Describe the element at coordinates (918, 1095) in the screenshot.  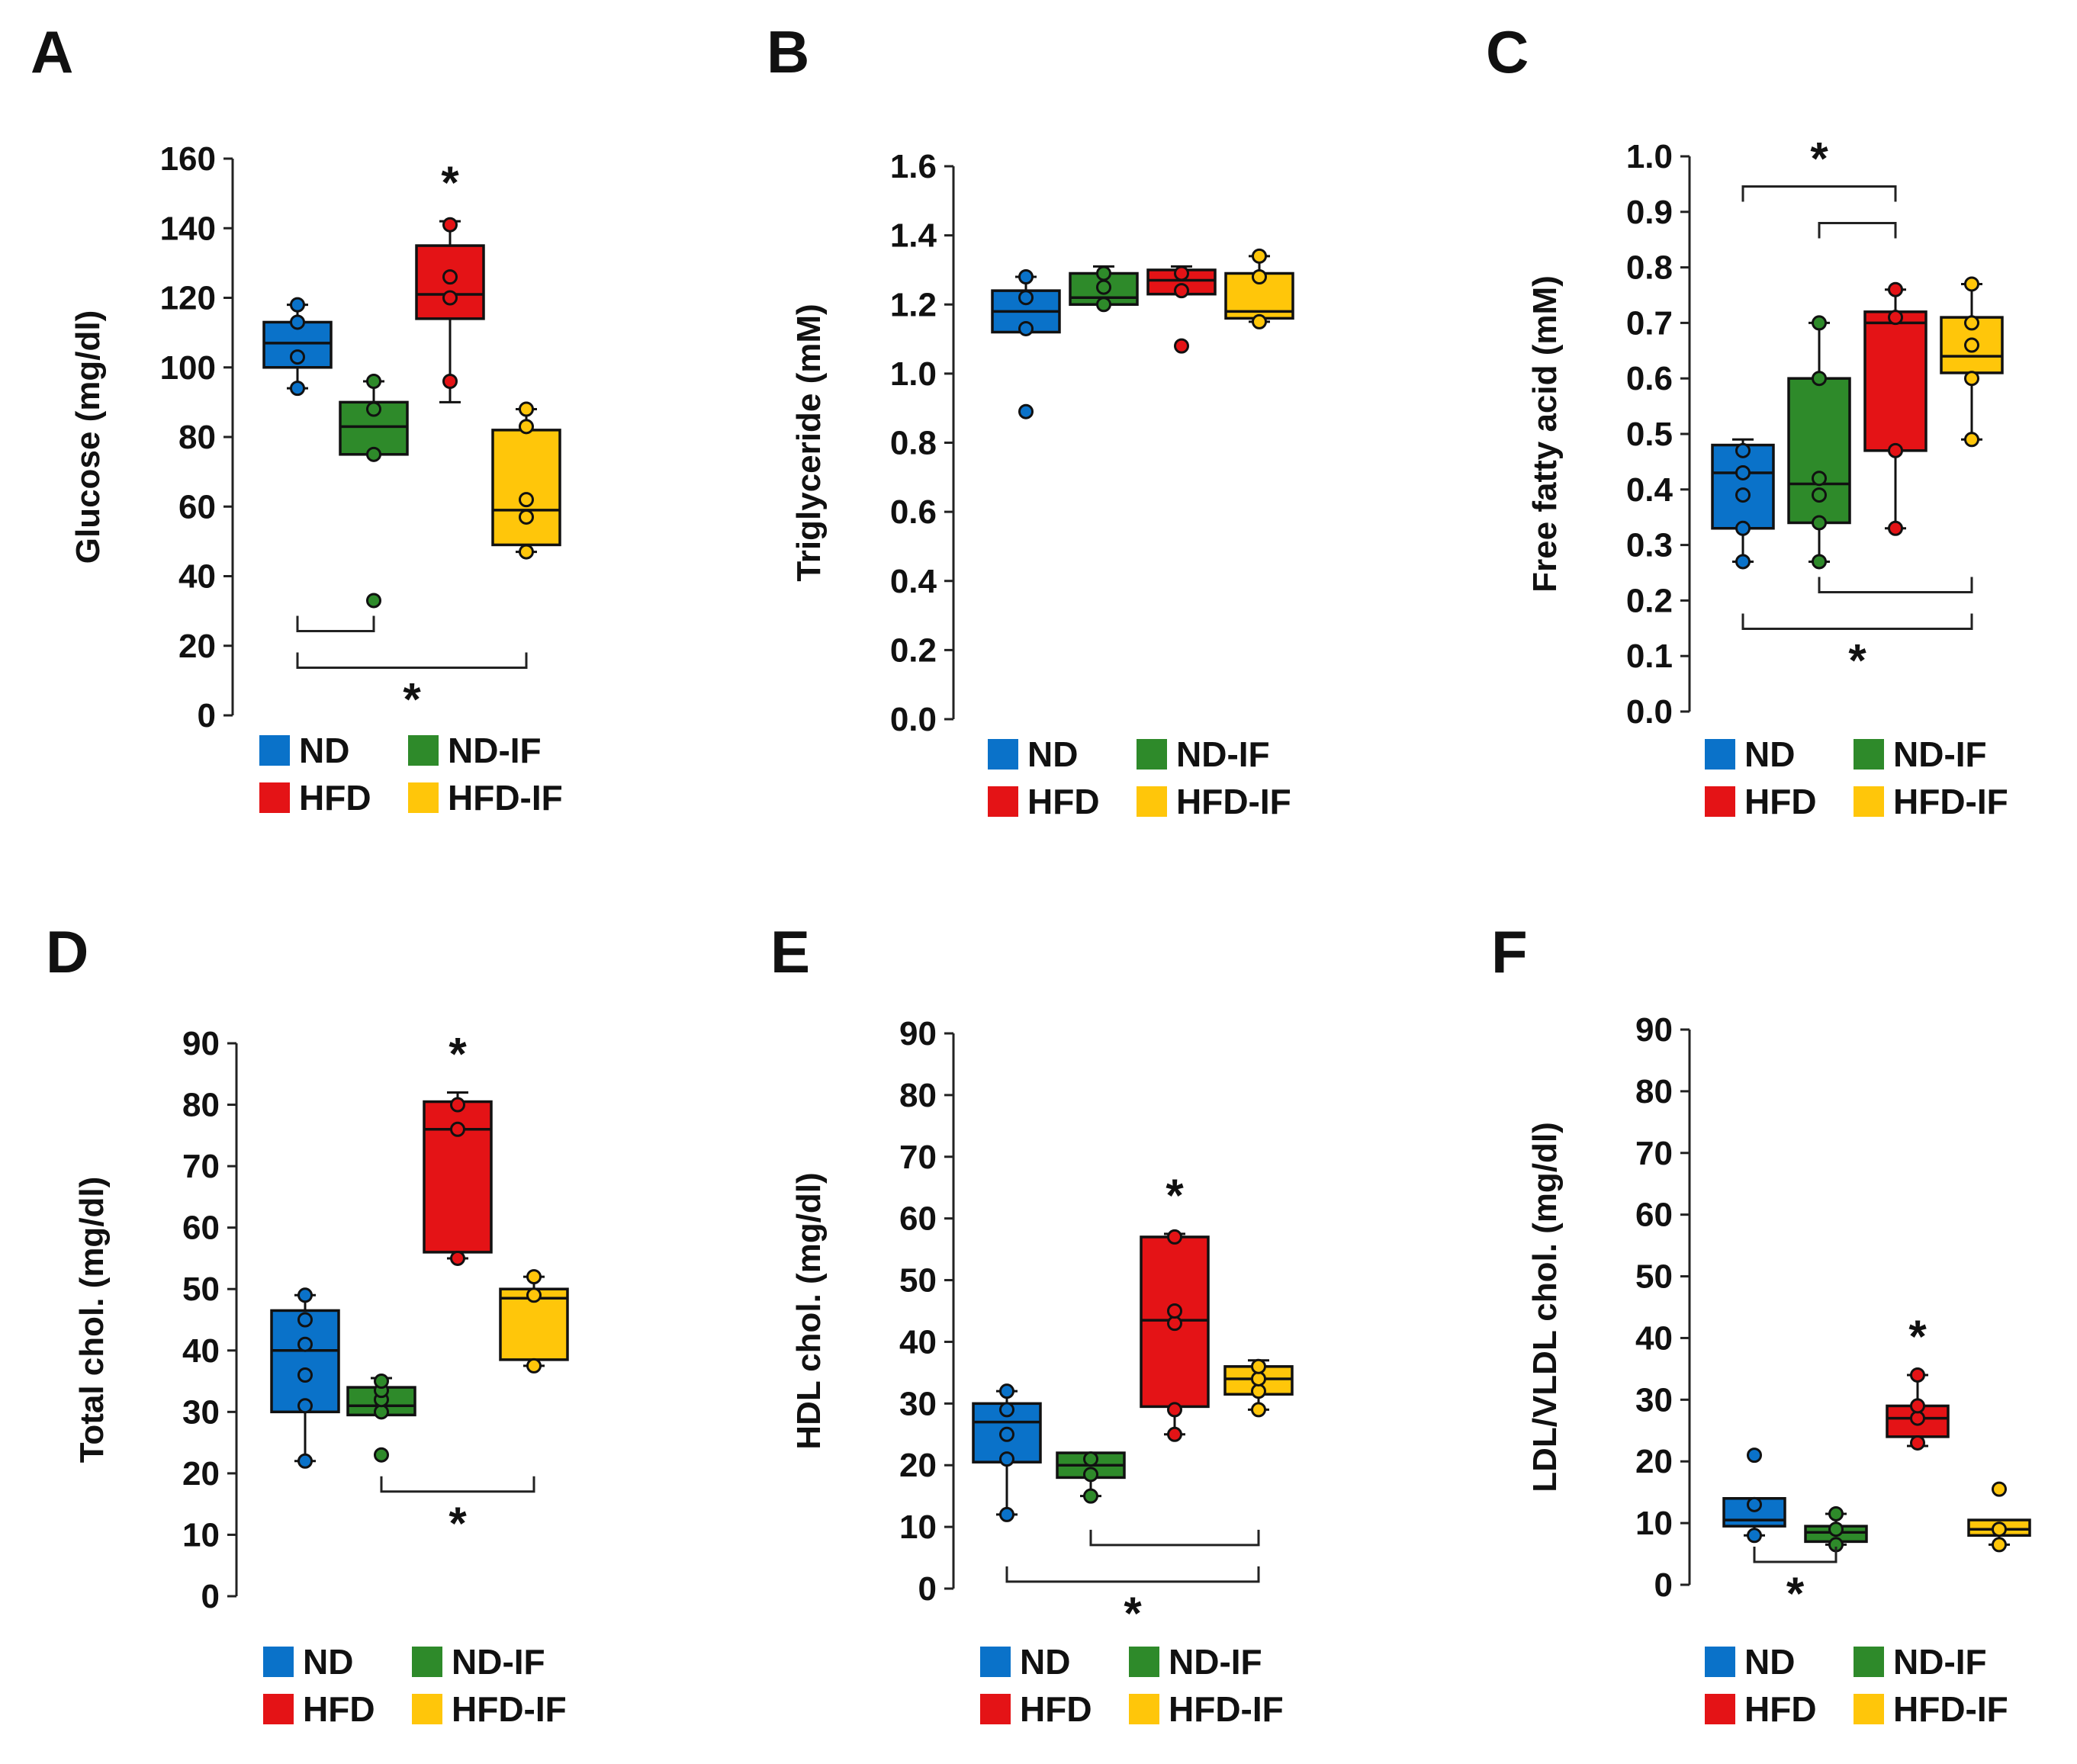
I see `y-tick-label: 80` at that location.